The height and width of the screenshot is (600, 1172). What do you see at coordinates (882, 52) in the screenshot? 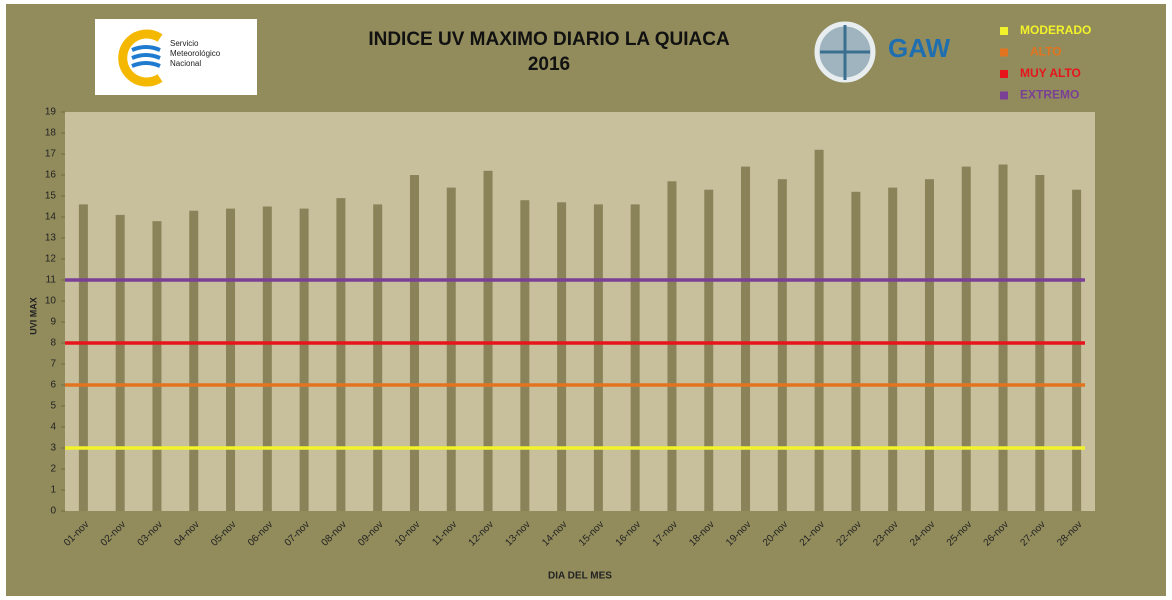
I see `gaw-logo: GAW` at bounding box center [882, 52].